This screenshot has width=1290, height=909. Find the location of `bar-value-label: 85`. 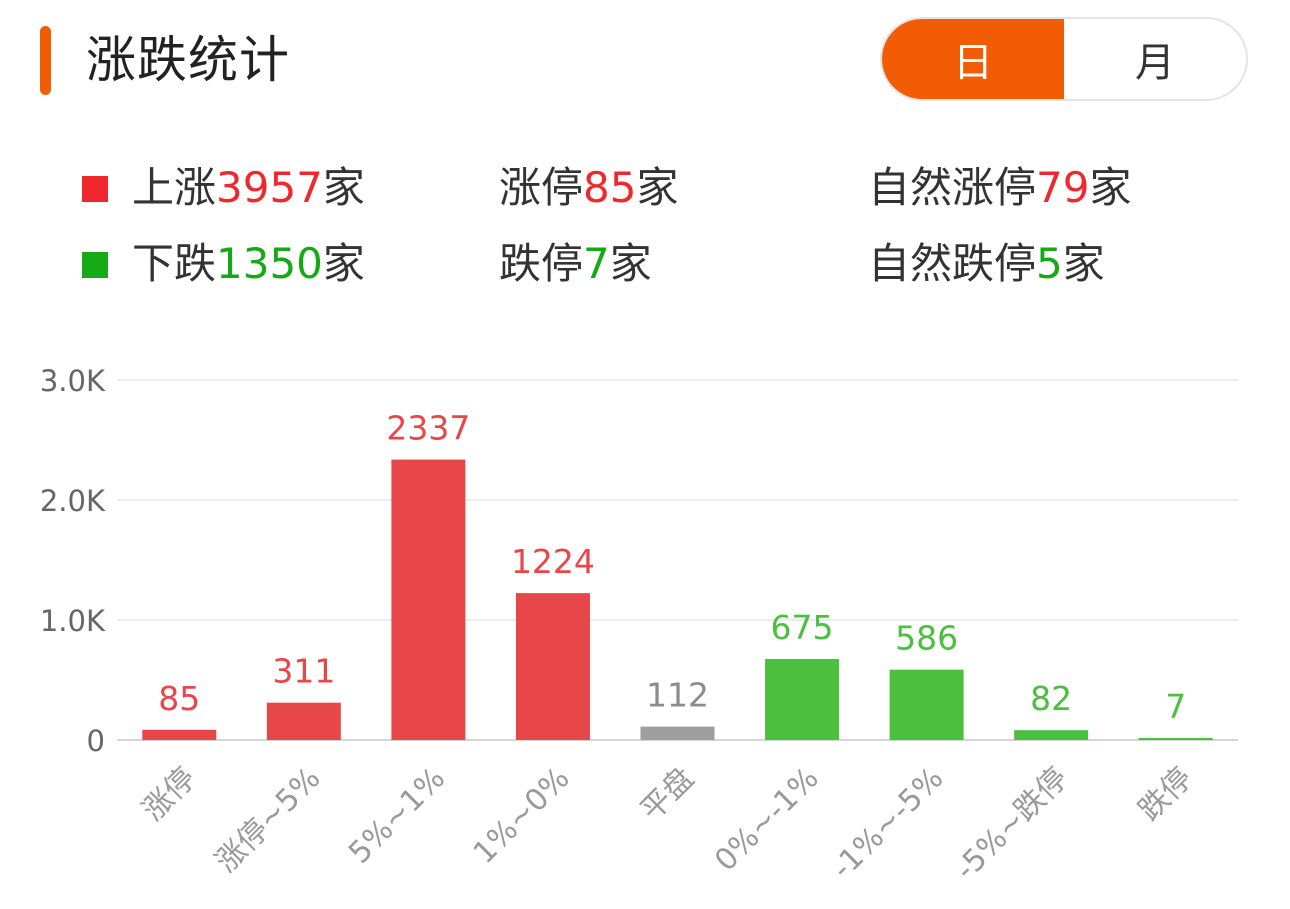

bar-value-label: 85 is located at coordinates (179, 698).